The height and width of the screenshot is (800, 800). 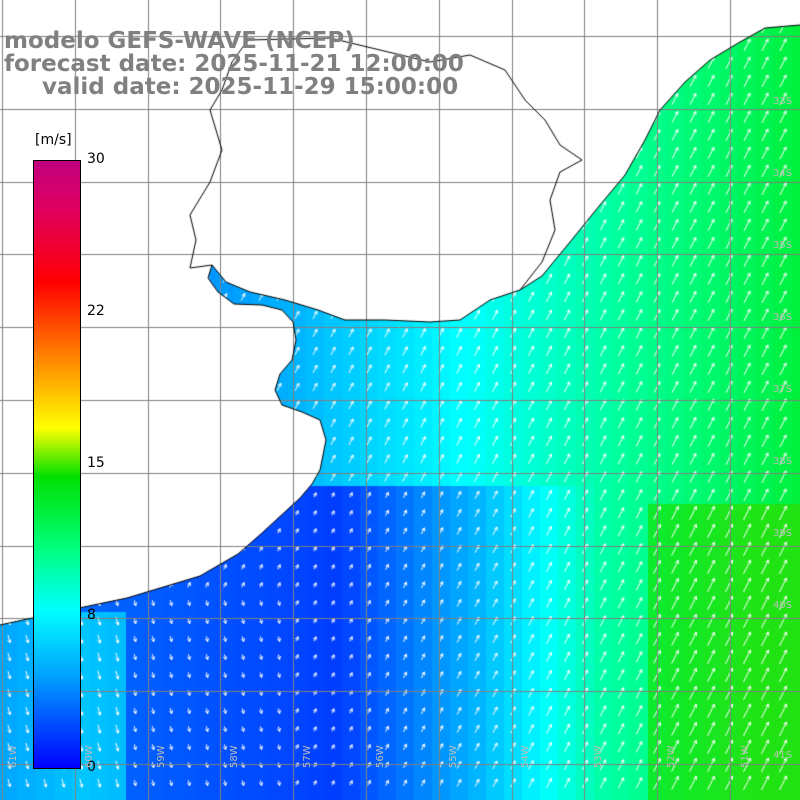 What do you see at coordinates (783, 533) in the screenshot?
I see `lat-label-39s: 39S` at bounding box center [783, 533].